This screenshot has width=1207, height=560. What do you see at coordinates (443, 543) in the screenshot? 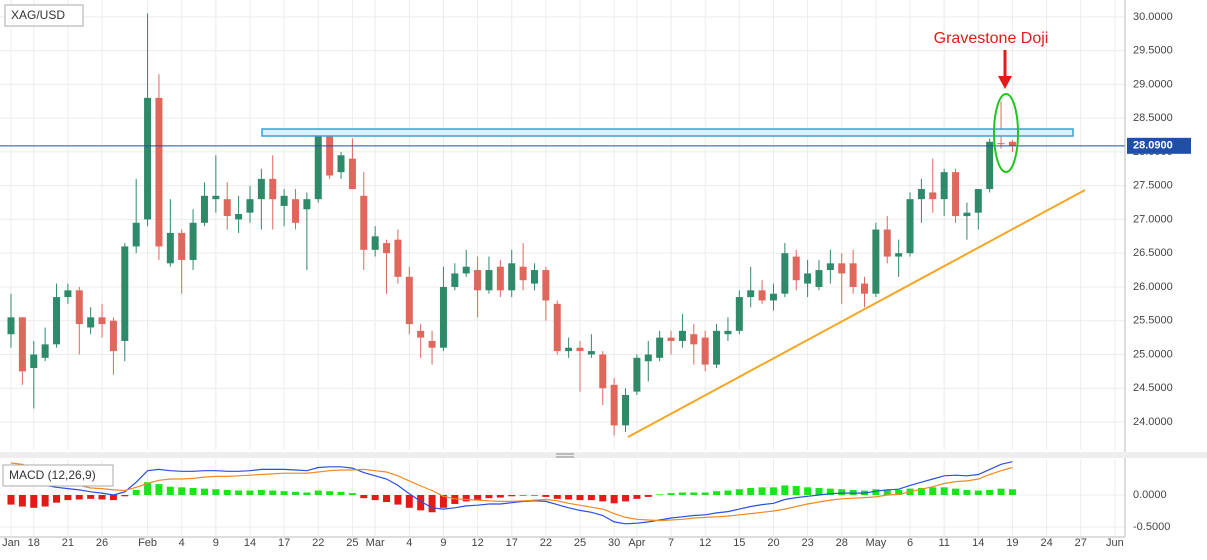
I see `x-tick-label: 9` at bounding box center [443, 543].